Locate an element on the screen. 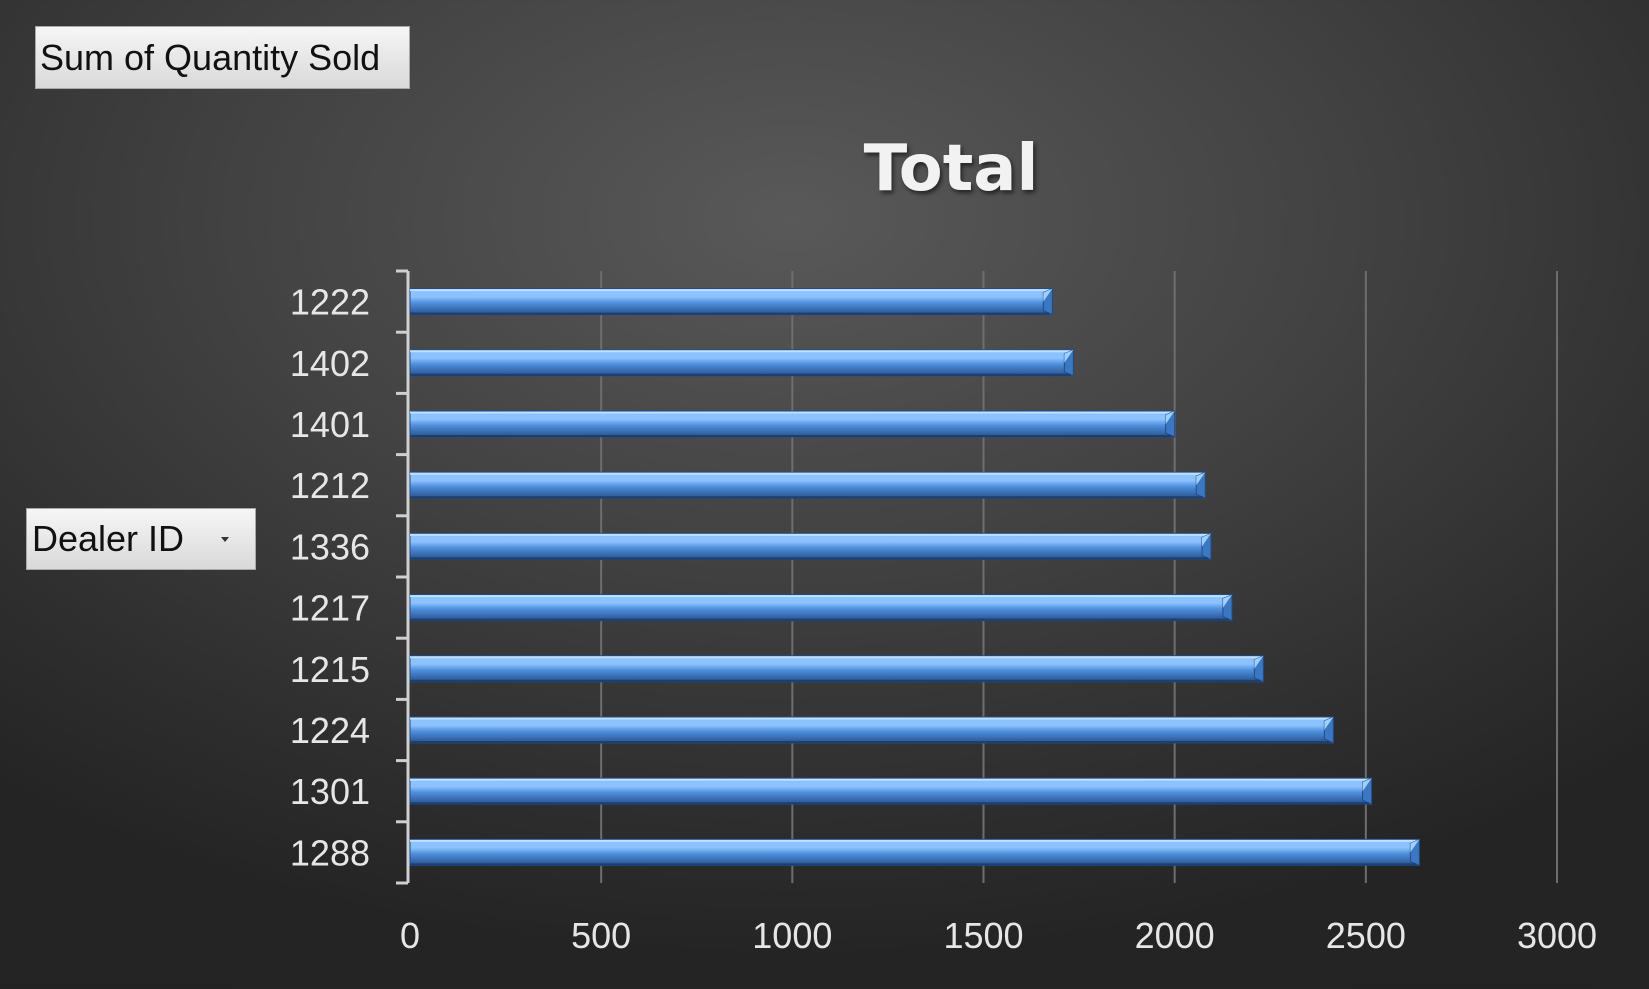 This screenshot has width=1649, height=989. x-tick-label-2500: 2500 is located at coordinates (1366, 935).